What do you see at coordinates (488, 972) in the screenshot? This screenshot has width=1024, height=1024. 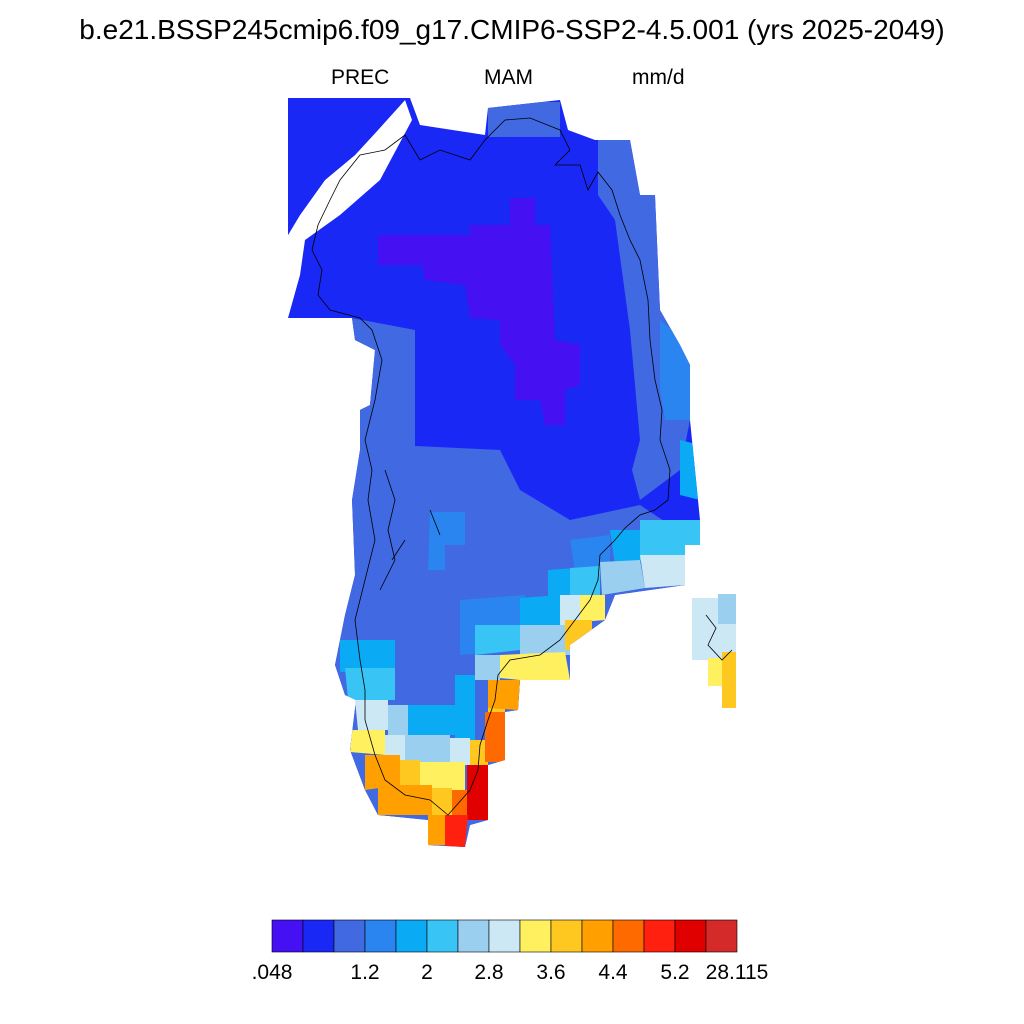 I see `colorbar-tick-label: 2.8` at bounding box center [488, 972].